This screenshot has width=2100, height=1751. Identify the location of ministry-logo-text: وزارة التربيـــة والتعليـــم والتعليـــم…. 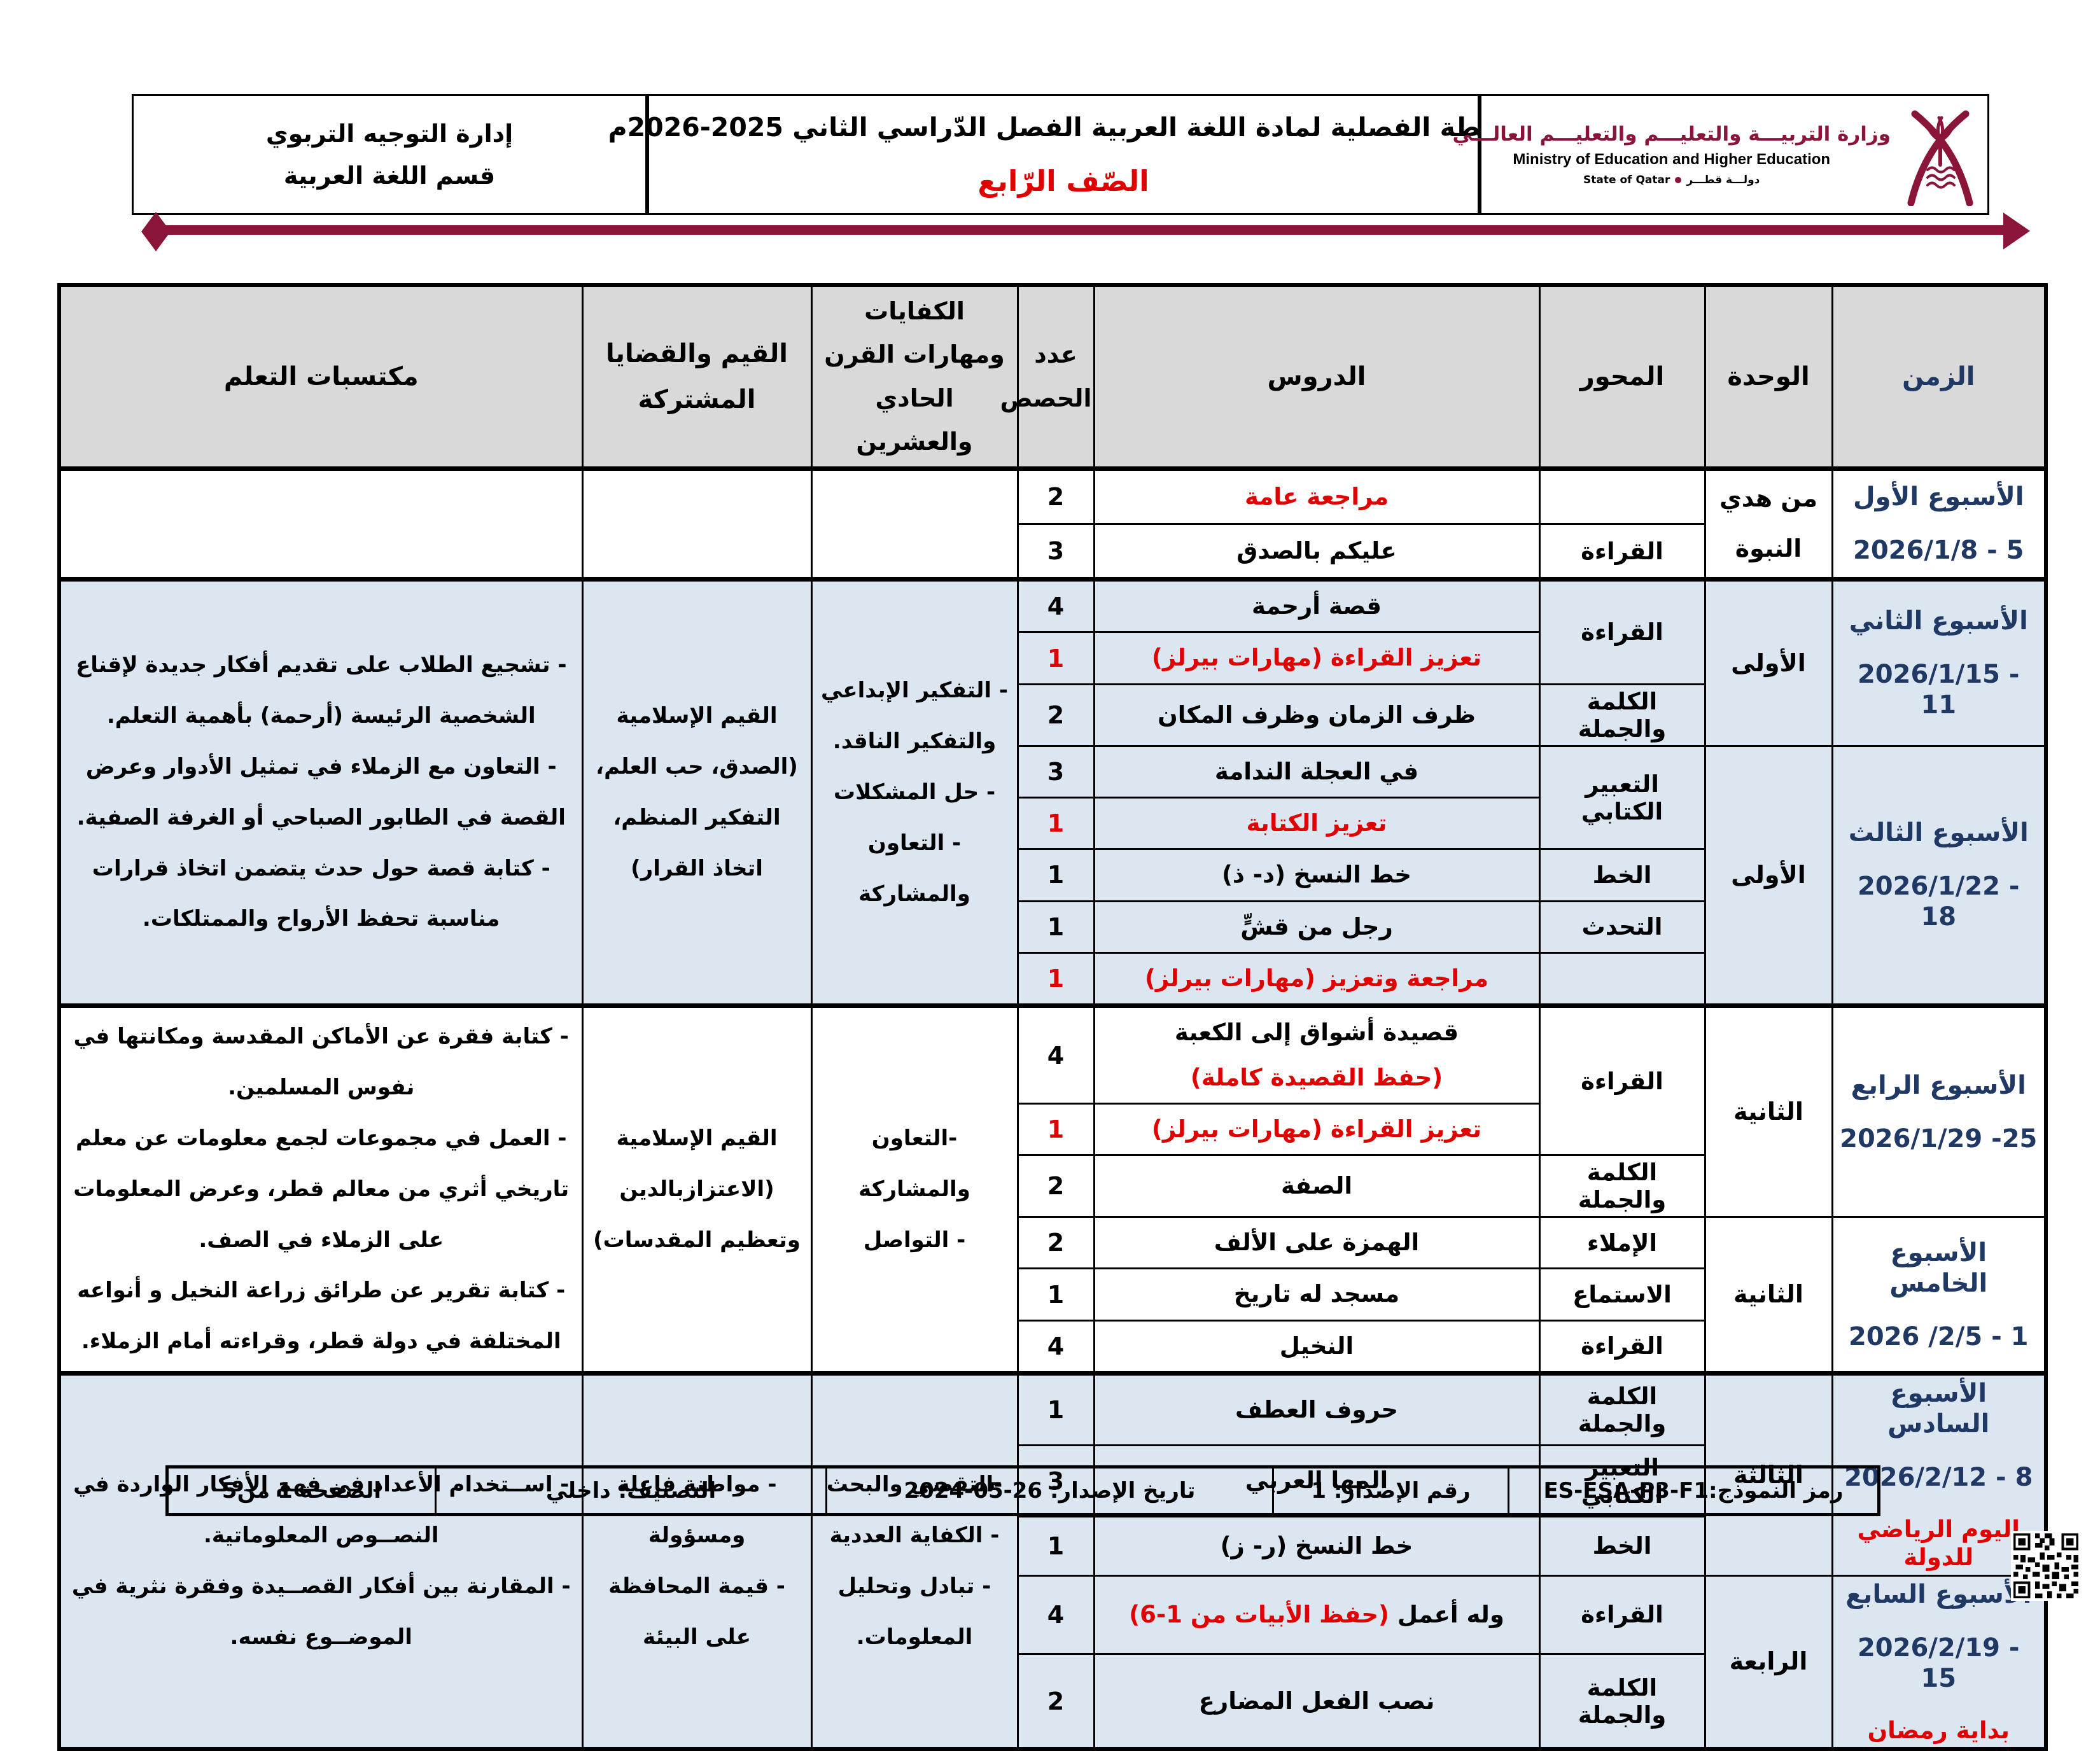
(1671, 154).